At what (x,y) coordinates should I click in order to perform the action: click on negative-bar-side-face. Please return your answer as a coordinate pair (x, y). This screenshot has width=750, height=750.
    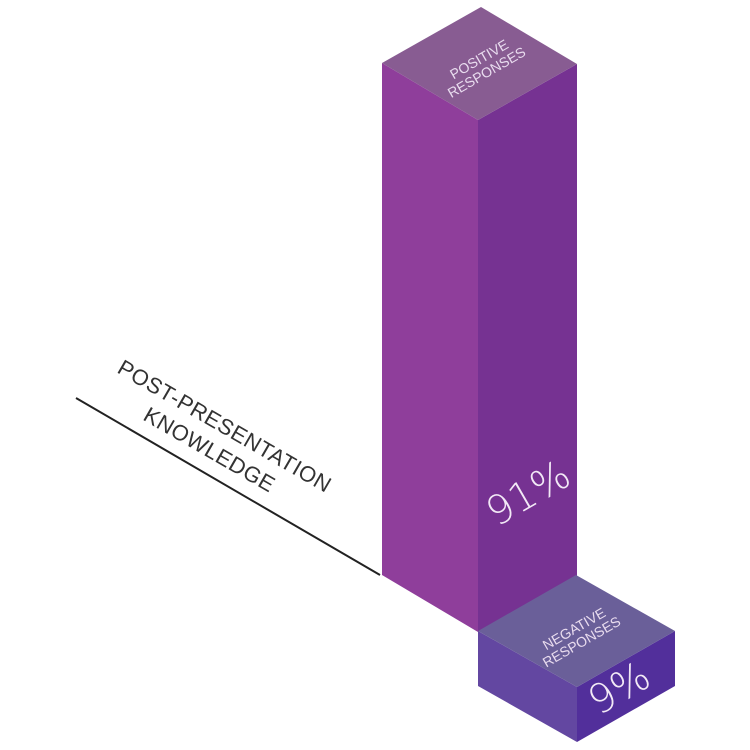
    Looking at the image, I should click on (626, 686).